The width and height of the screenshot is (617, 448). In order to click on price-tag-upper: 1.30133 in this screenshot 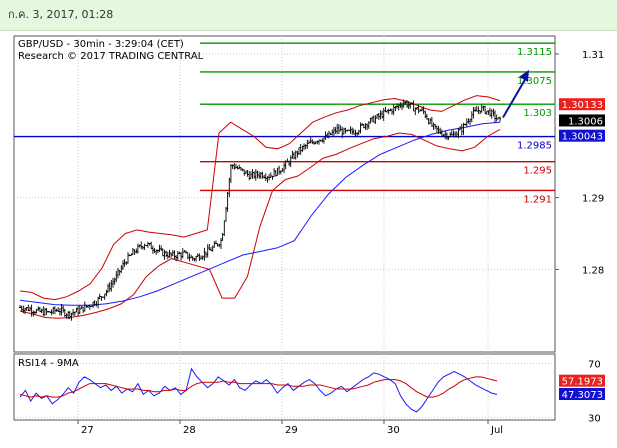, I will do `click(582, 105)`.